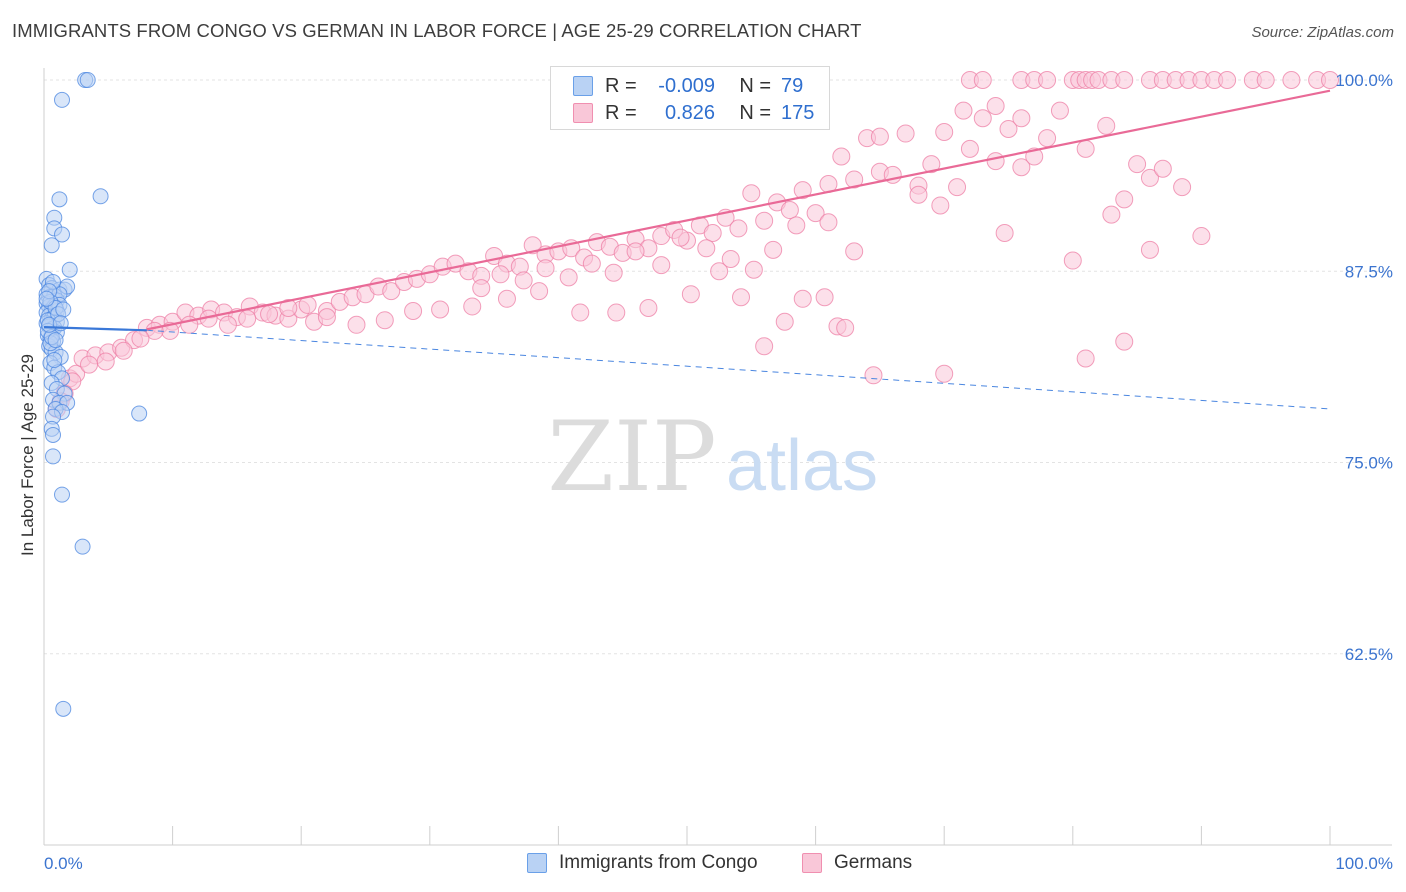 Image resolution: width=1406 pixels, height=892 pixels. What do you see at coordinates (690, 98) in the screenshot?
I see `stats-legend: R = -0.009 N = 79 R = 0.826 N = 175` at bounding box center [690, 98].